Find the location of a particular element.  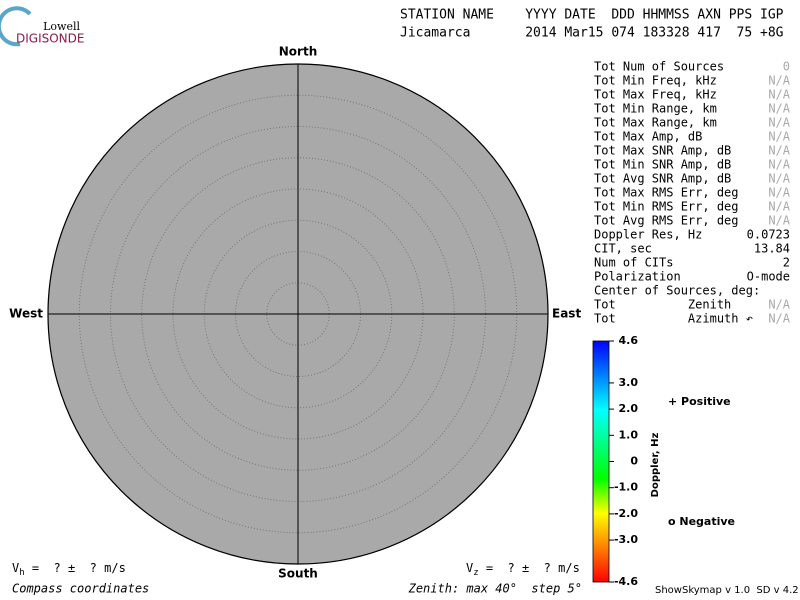

stat-value: 0.0723 is located at coordinates (768, 235).